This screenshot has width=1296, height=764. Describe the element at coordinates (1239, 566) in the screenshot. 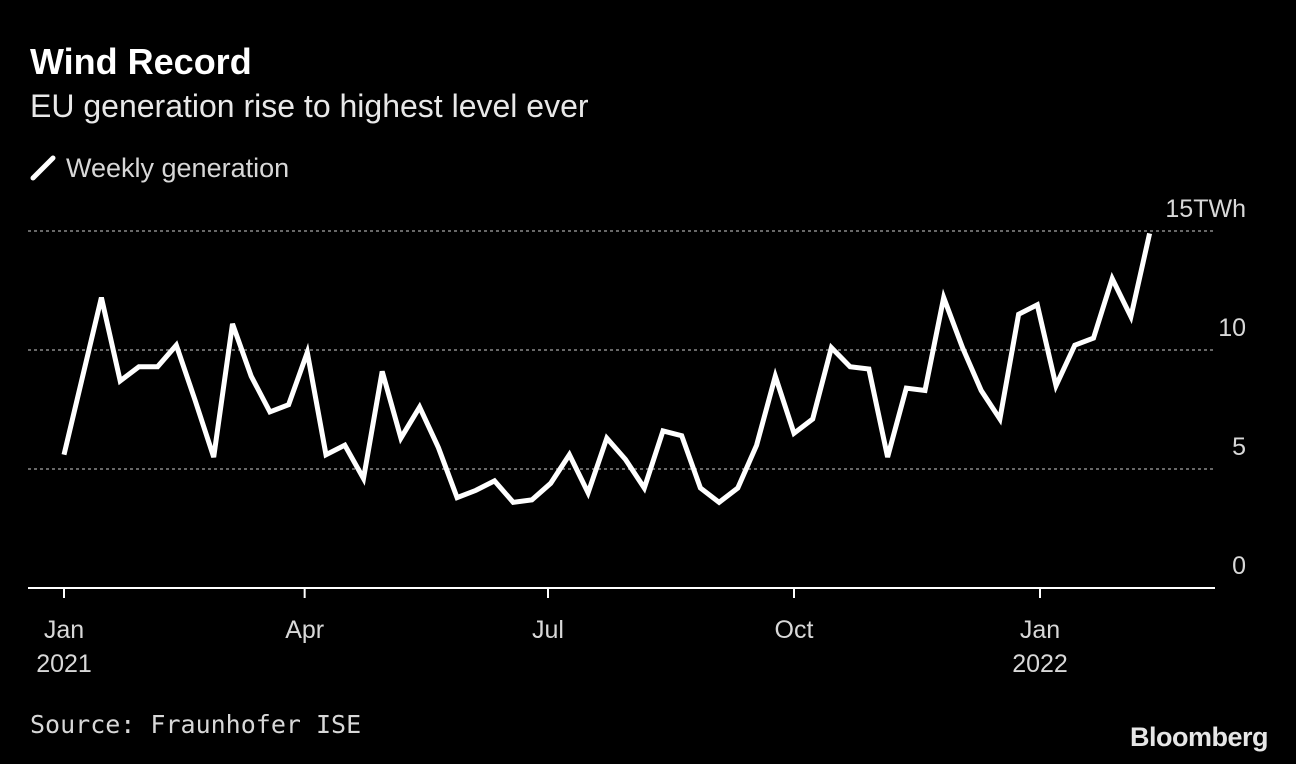

I see `y-tick-label: 0` at that location.